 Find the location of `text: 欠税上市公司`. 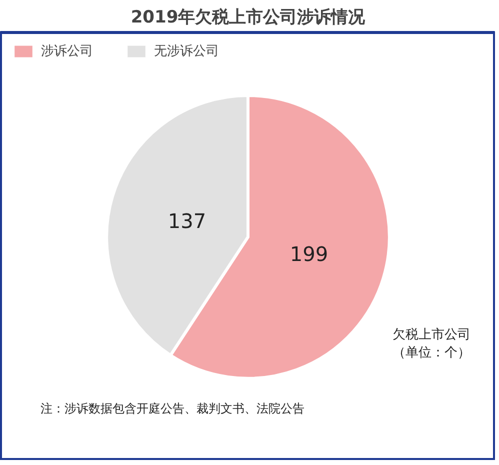

text: 欠税上市公司 is located at coordinates (431, 335).